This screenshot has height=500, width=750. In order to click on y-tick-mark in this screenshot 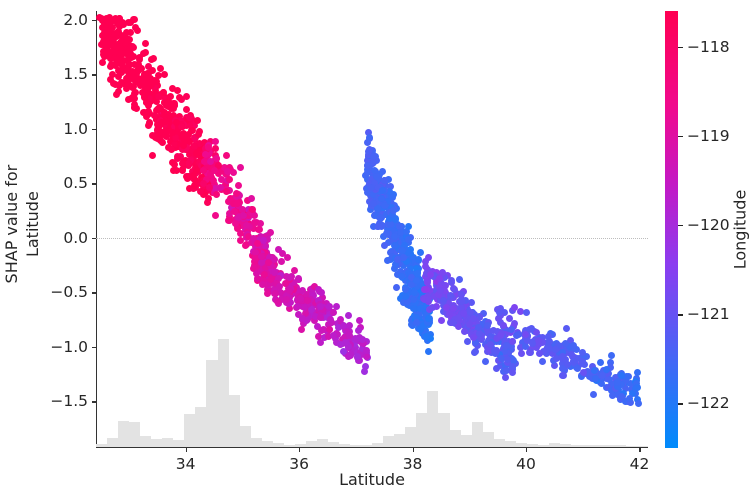, I will do `click(93, 238)`.